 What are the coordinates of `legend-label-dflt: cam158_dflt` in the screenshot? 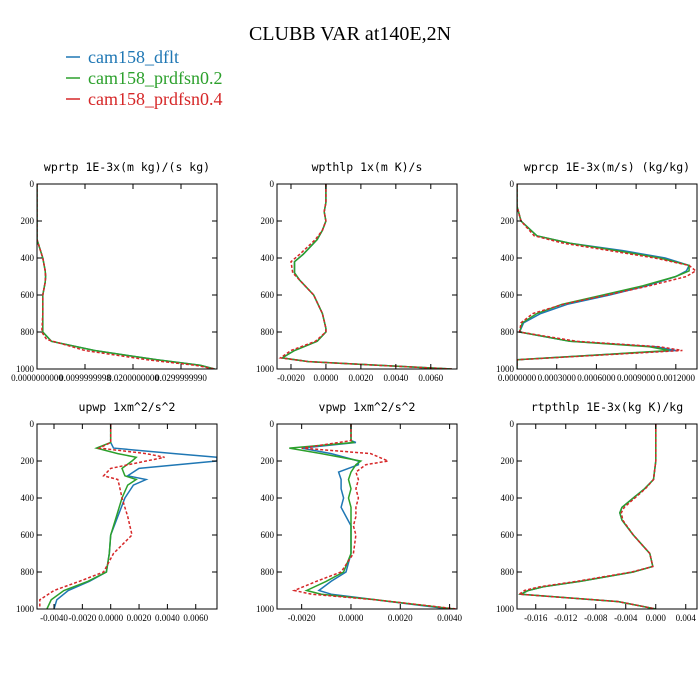 It's located at (133, 57).